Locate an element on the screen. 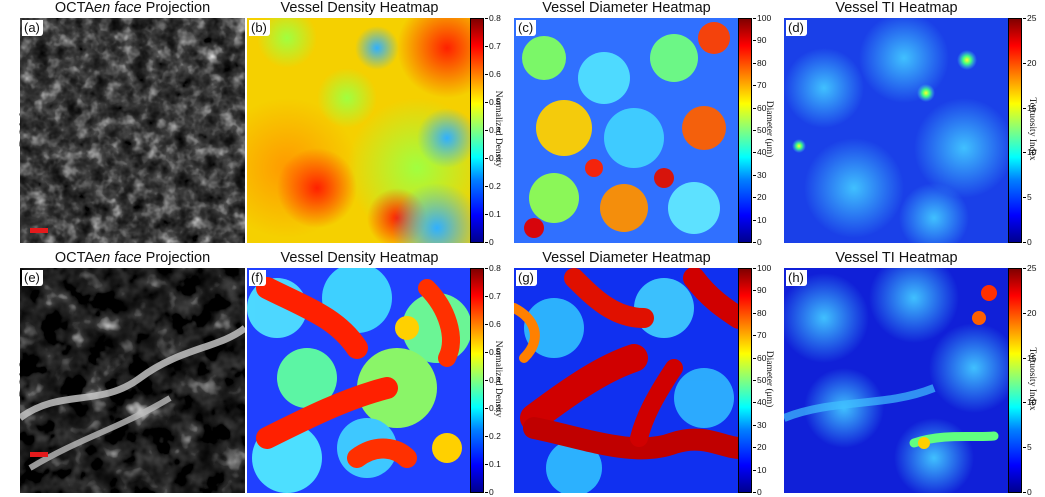 The width and height of the screenshot is (1045, 497). ti-heatmap-panel-h: (h) is located at coordinates (896, 380).